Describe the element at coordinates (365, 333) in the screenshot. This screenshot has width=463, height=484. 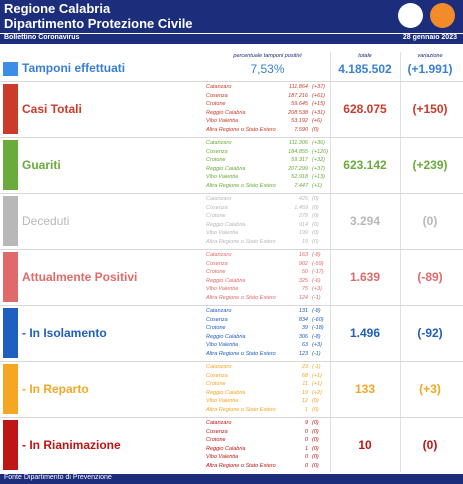
I see `section-total: 1.496` at that location.